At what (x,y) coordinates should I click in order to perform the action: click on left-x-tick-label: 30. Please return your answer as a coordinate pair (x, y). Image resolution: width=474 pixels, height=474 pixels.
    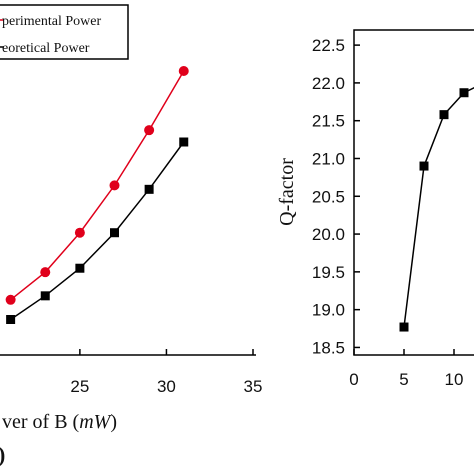
    Looking at the image, I should click on (166, 386).